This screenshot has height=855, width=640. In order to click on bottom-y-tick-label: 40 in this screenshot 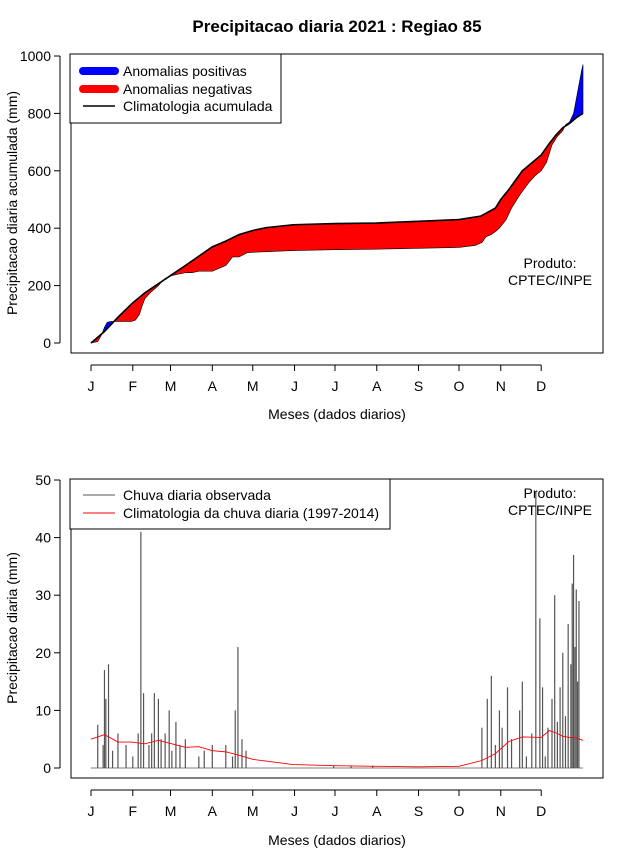, I will do `click(43, 538)`.